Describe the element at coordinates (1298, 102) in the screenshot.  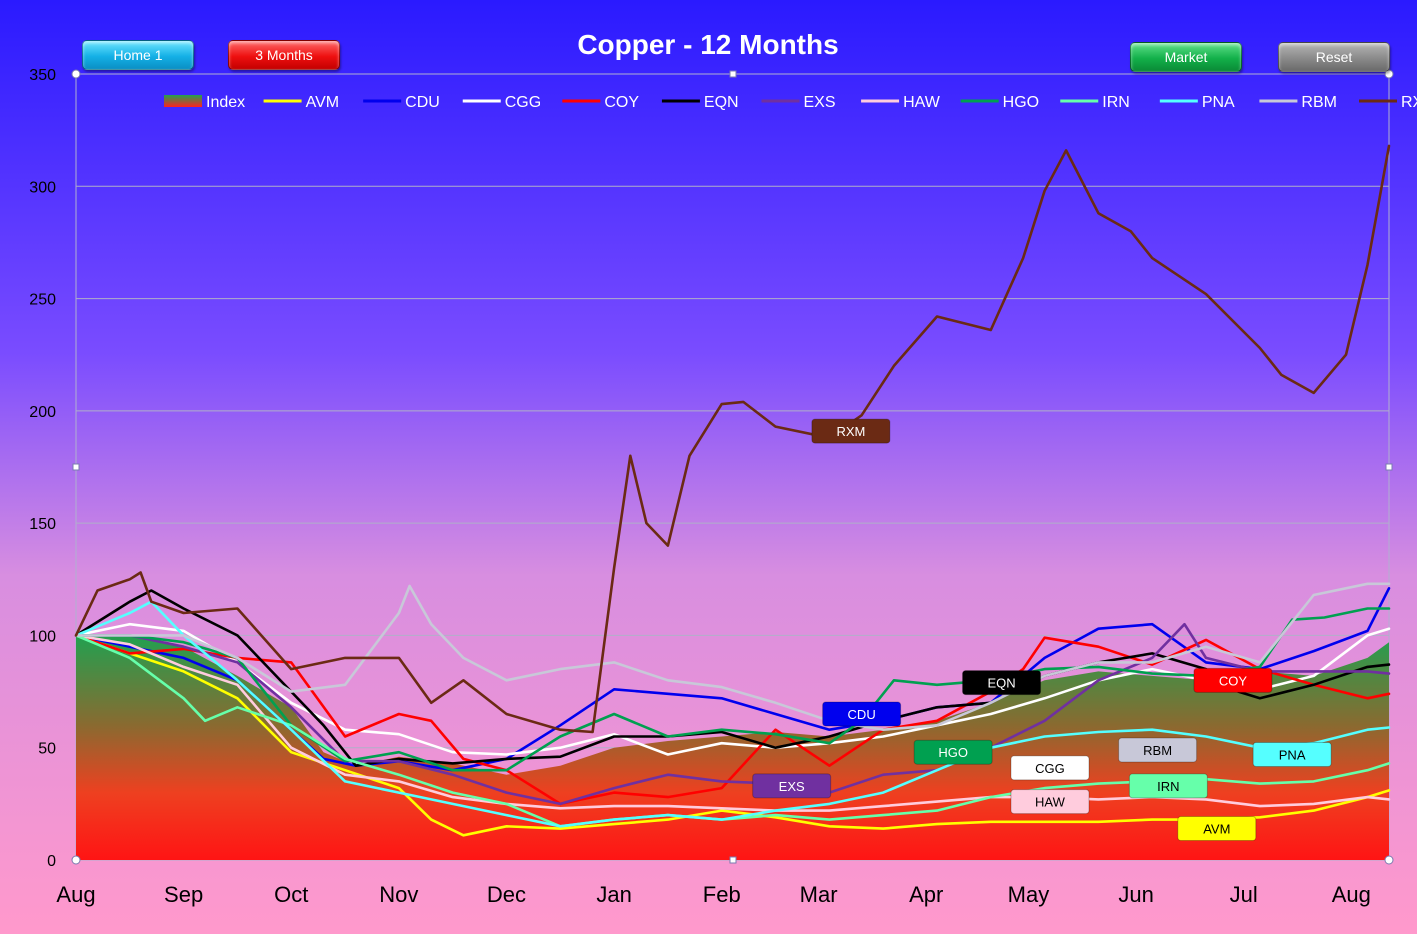
I see `legend-item-rbm: RBM` at that location.